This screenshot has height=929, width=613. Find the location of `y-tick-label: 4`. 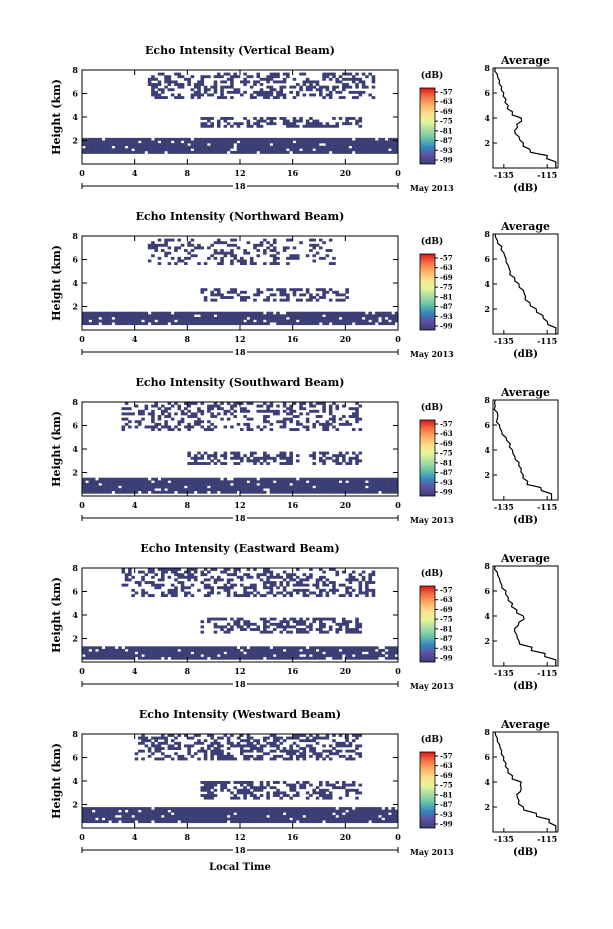

y-tick-label: 4 is located at coordinates (75, 781).